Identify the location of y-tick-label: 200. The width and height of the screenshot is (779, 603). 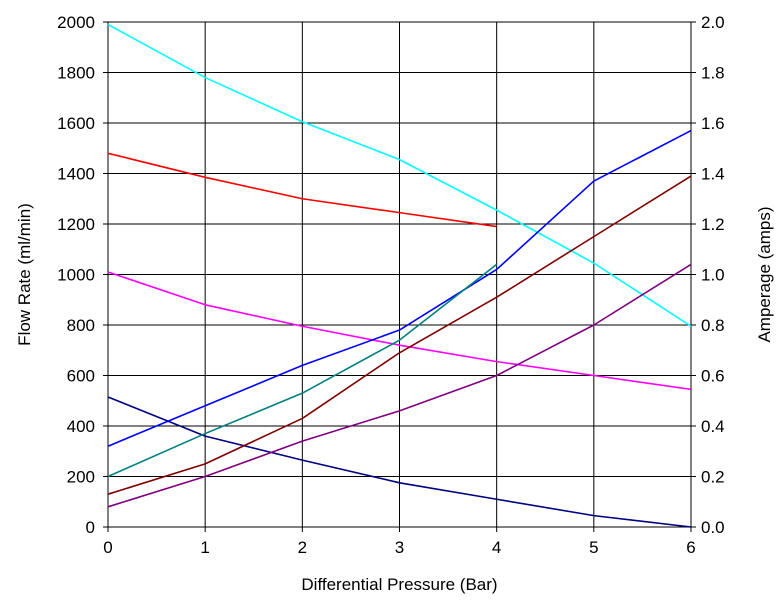
(81, 477).